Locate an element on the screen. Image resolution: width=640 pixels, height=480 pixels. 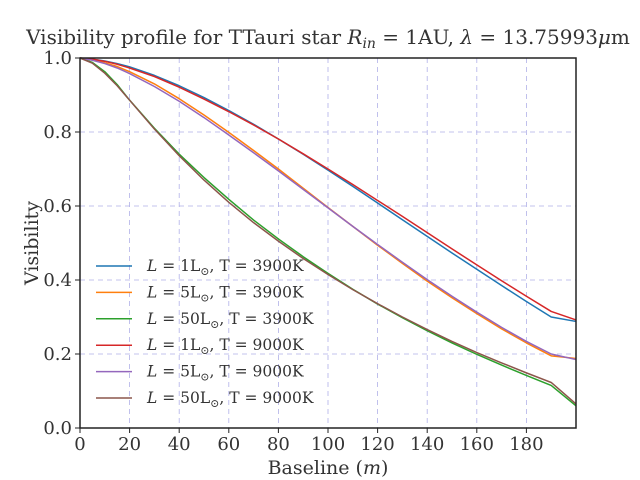
x-tick-label: 140 is located at coordinates (427, 444).